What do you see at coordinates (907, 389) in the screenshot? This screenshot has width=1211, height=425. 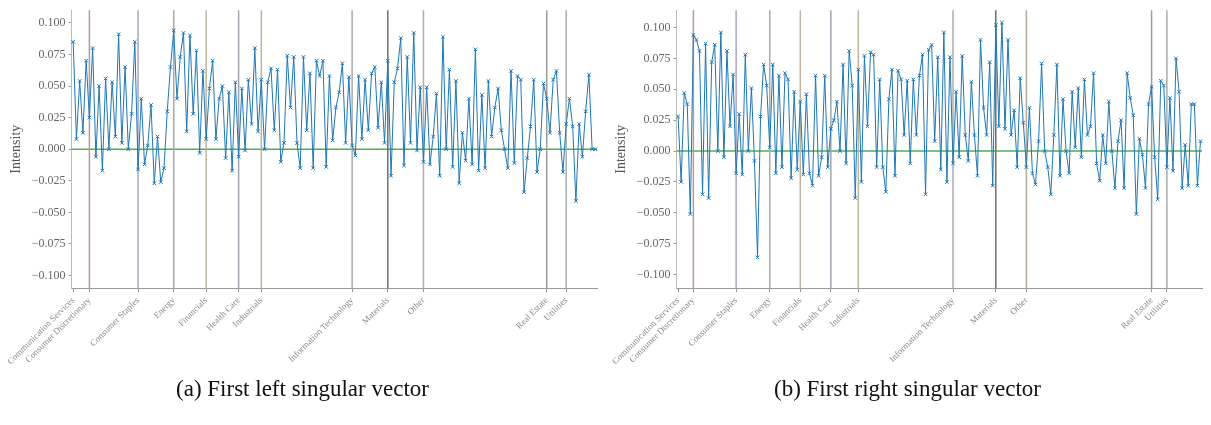 I see `text: (b) First right singular vector` at bounding box center [907, 389].